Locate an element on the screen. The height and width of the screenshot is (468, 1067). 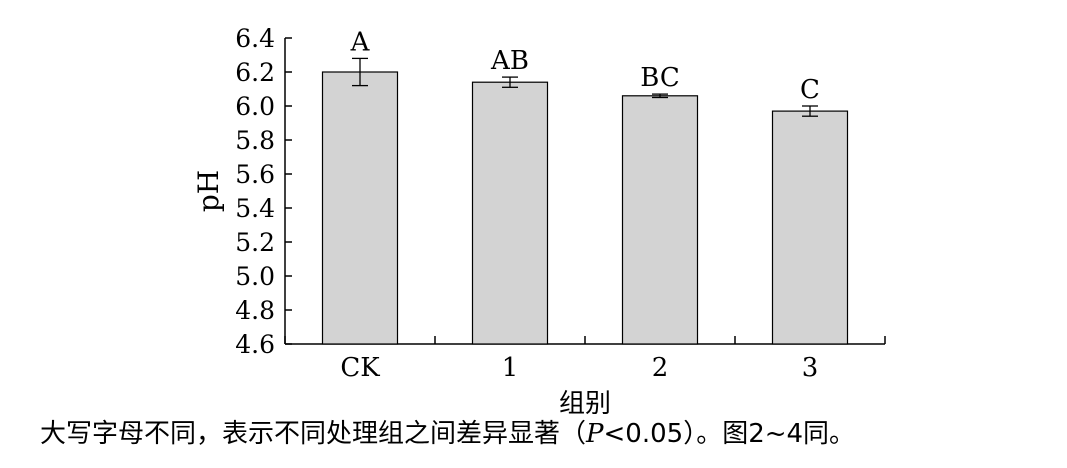
significance-label: C is located at coordinates (810, 90).